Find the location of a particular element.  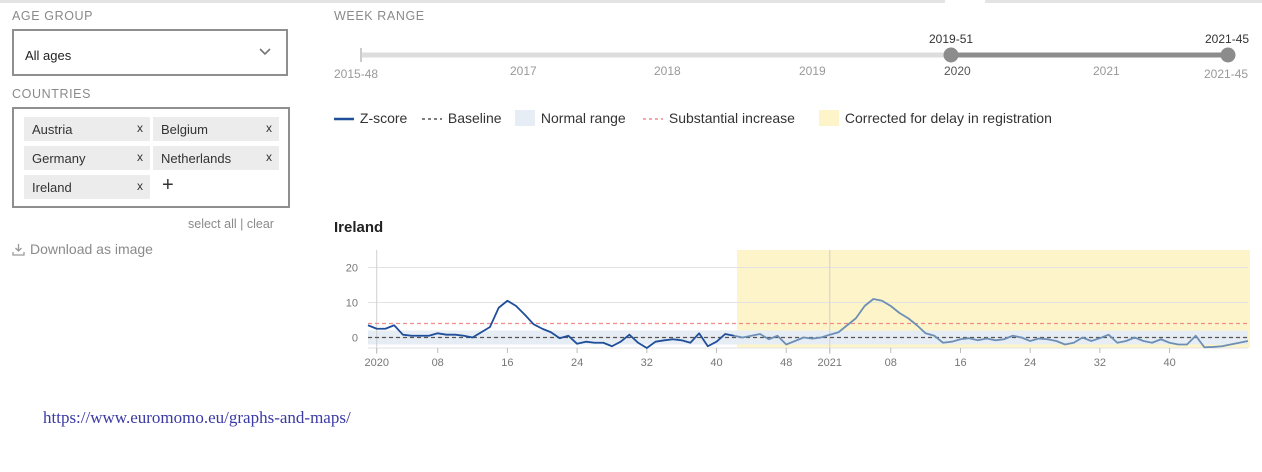

corrected-swatch is located at coordinates (829, 118).